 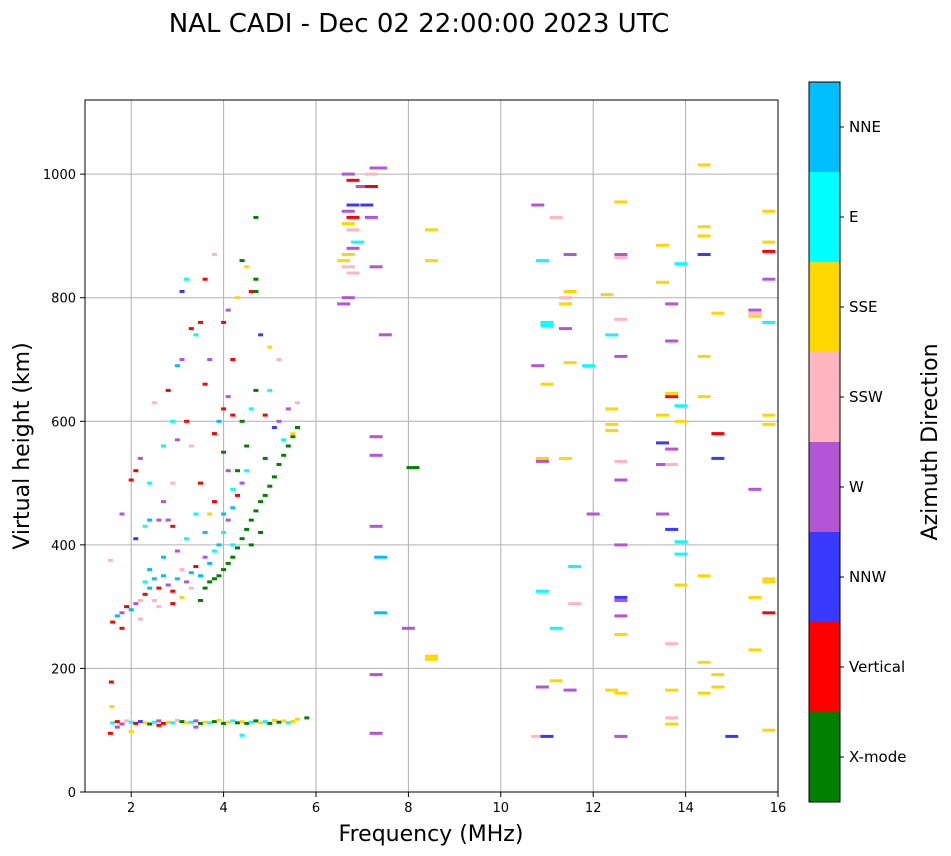 I want to click on colorbar-label: W, so click(x=856, y=487).